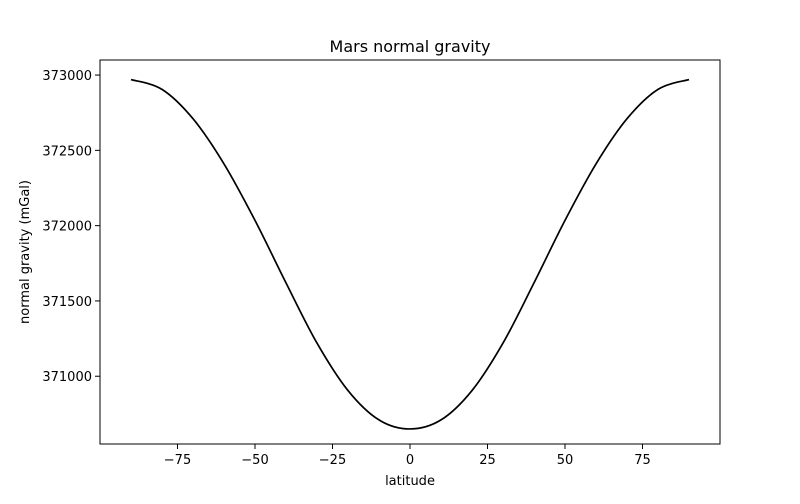  Describe the element at coordinates (25, 252) in the screenshot. I see `y-axis-label: normal gravity (mGal)` at that location.